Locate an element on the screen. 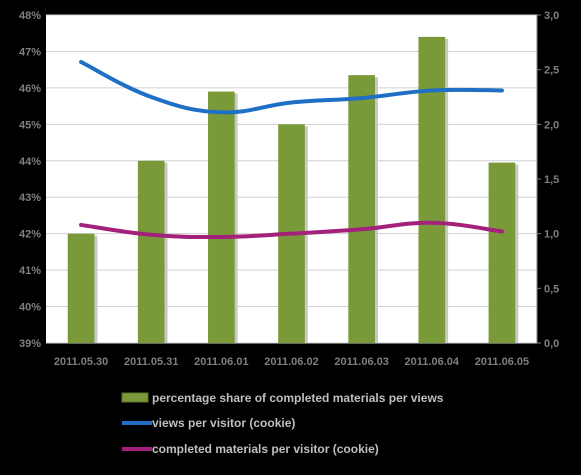  right-tick-label: 0,5 is located at coordinates (551, 289).